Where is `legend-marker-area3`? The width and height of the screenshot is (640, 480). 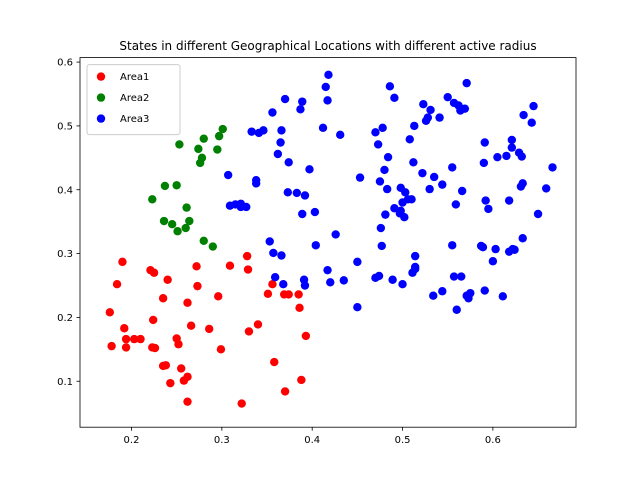
legend-marker-area3 is located at coordinates (101, 118).